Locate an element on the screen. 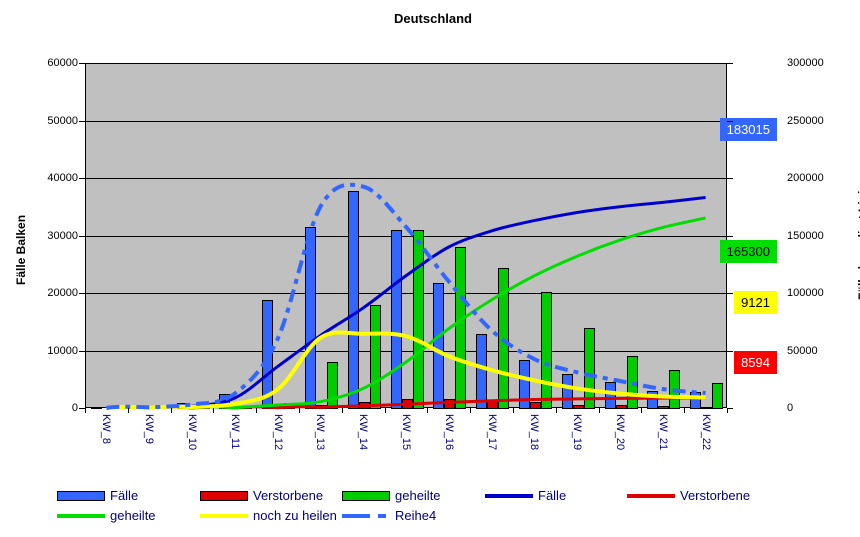  right-axis-tick-label: 150000 is located at coordinates (805, 235).